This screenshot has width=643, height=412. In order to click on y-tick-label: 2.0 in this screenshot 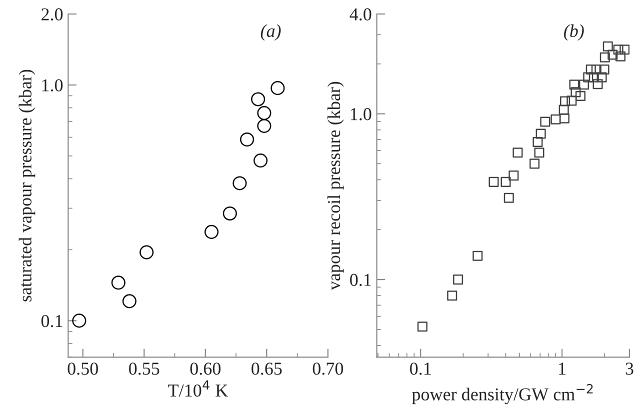, I will do `click(52, 14)`.